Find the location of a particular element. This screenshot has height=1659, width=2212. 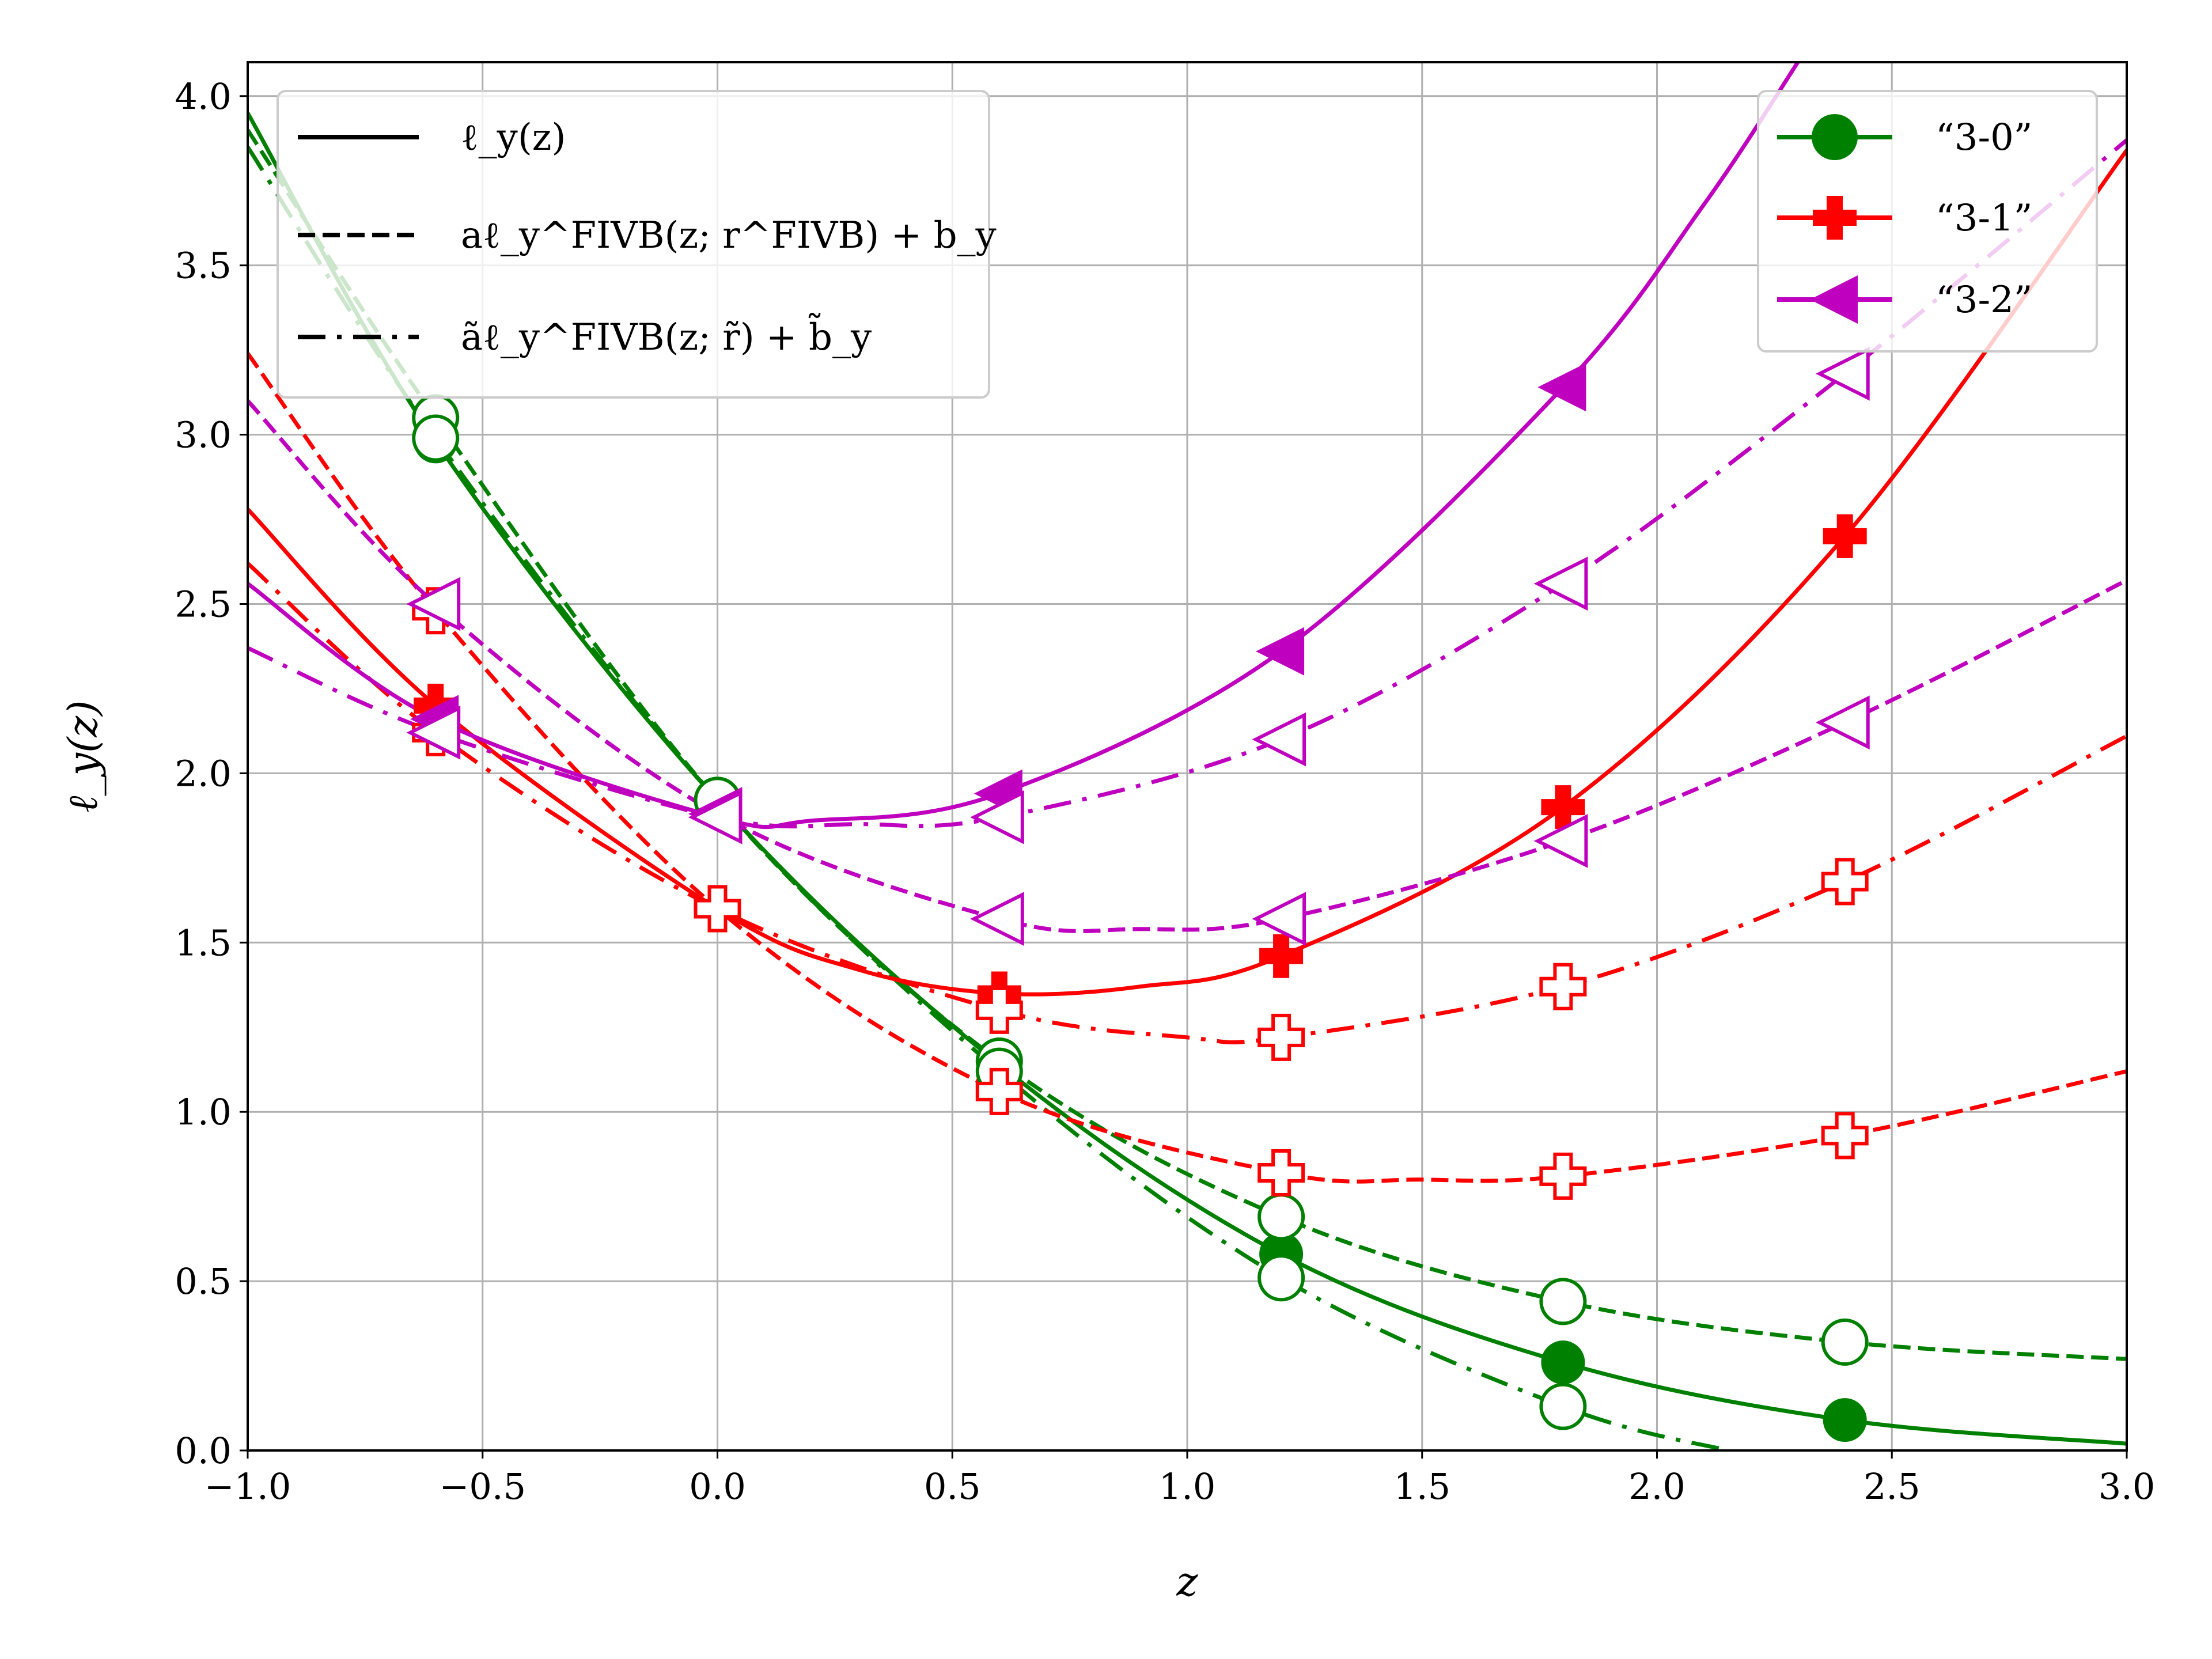

x-tick-label: 1.0 is located at coordinates (1187, 1486).